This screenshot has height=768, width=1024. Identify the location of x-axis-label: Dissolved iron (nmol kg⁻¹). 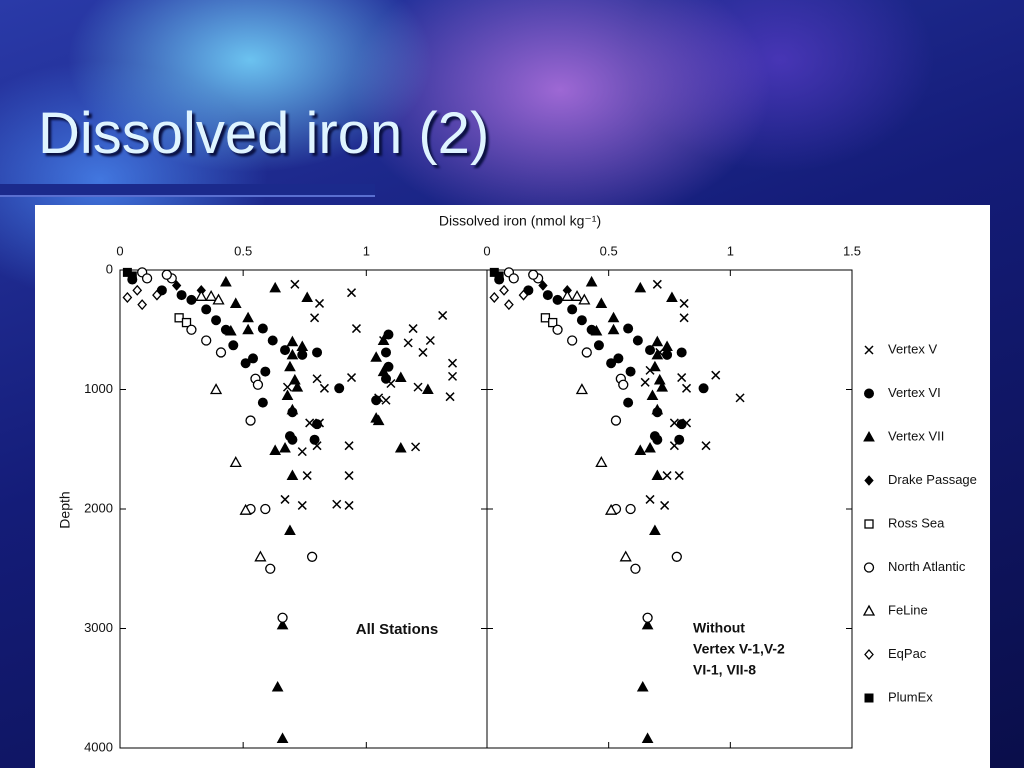
(520, 221).